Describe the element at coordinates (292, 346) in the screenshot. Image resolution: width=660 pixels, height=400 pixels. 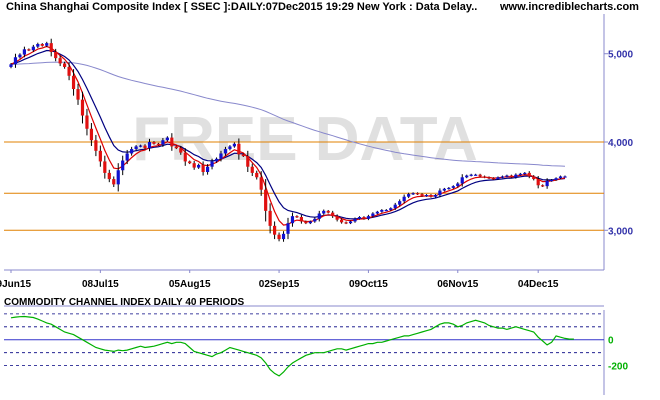
I see `cci-line` at that location.